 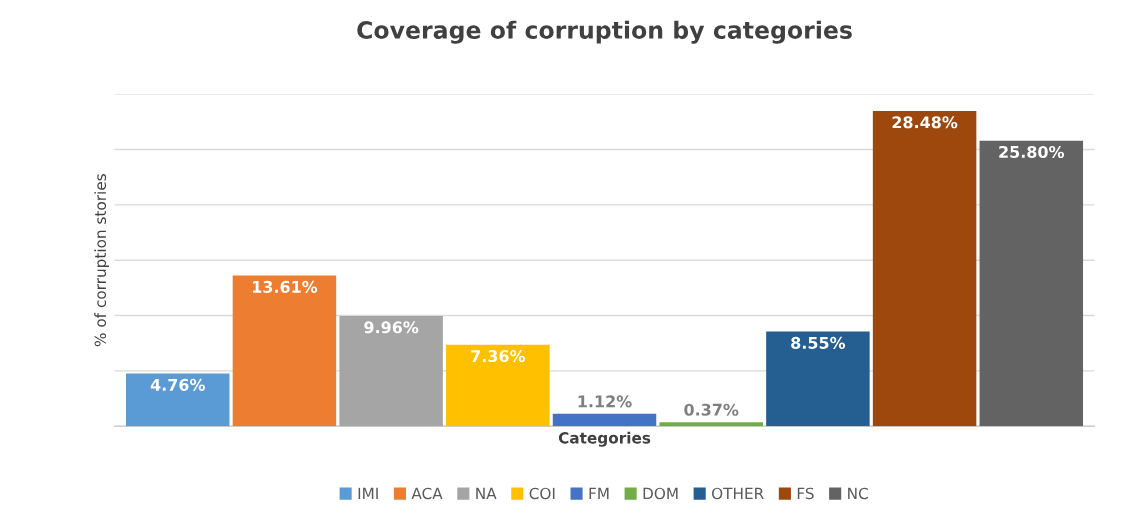 What do you see at coordinates (102, 260) in the screenshot?
I see `y-axis-title: % of corruption stories` at bounding box center [102, 260].